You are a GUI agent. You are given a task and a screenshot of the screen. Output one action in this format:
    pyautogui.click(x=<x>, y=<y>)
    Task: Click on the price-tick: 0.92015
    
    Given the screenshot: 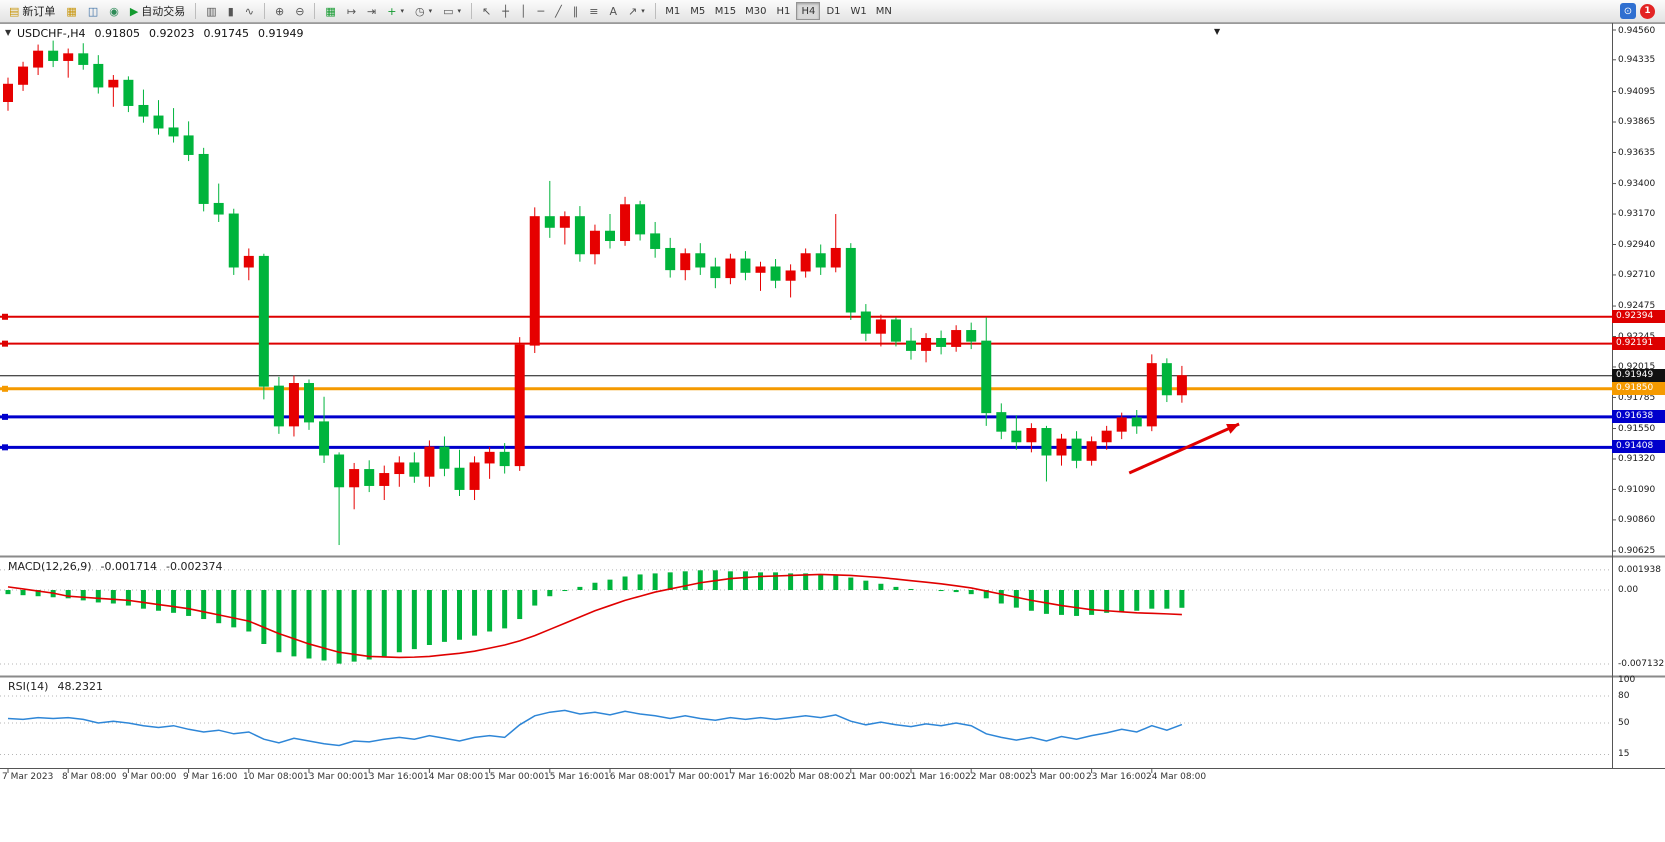 What is the action you would take?
    pyautogui.click(x=1637, y=367)
    